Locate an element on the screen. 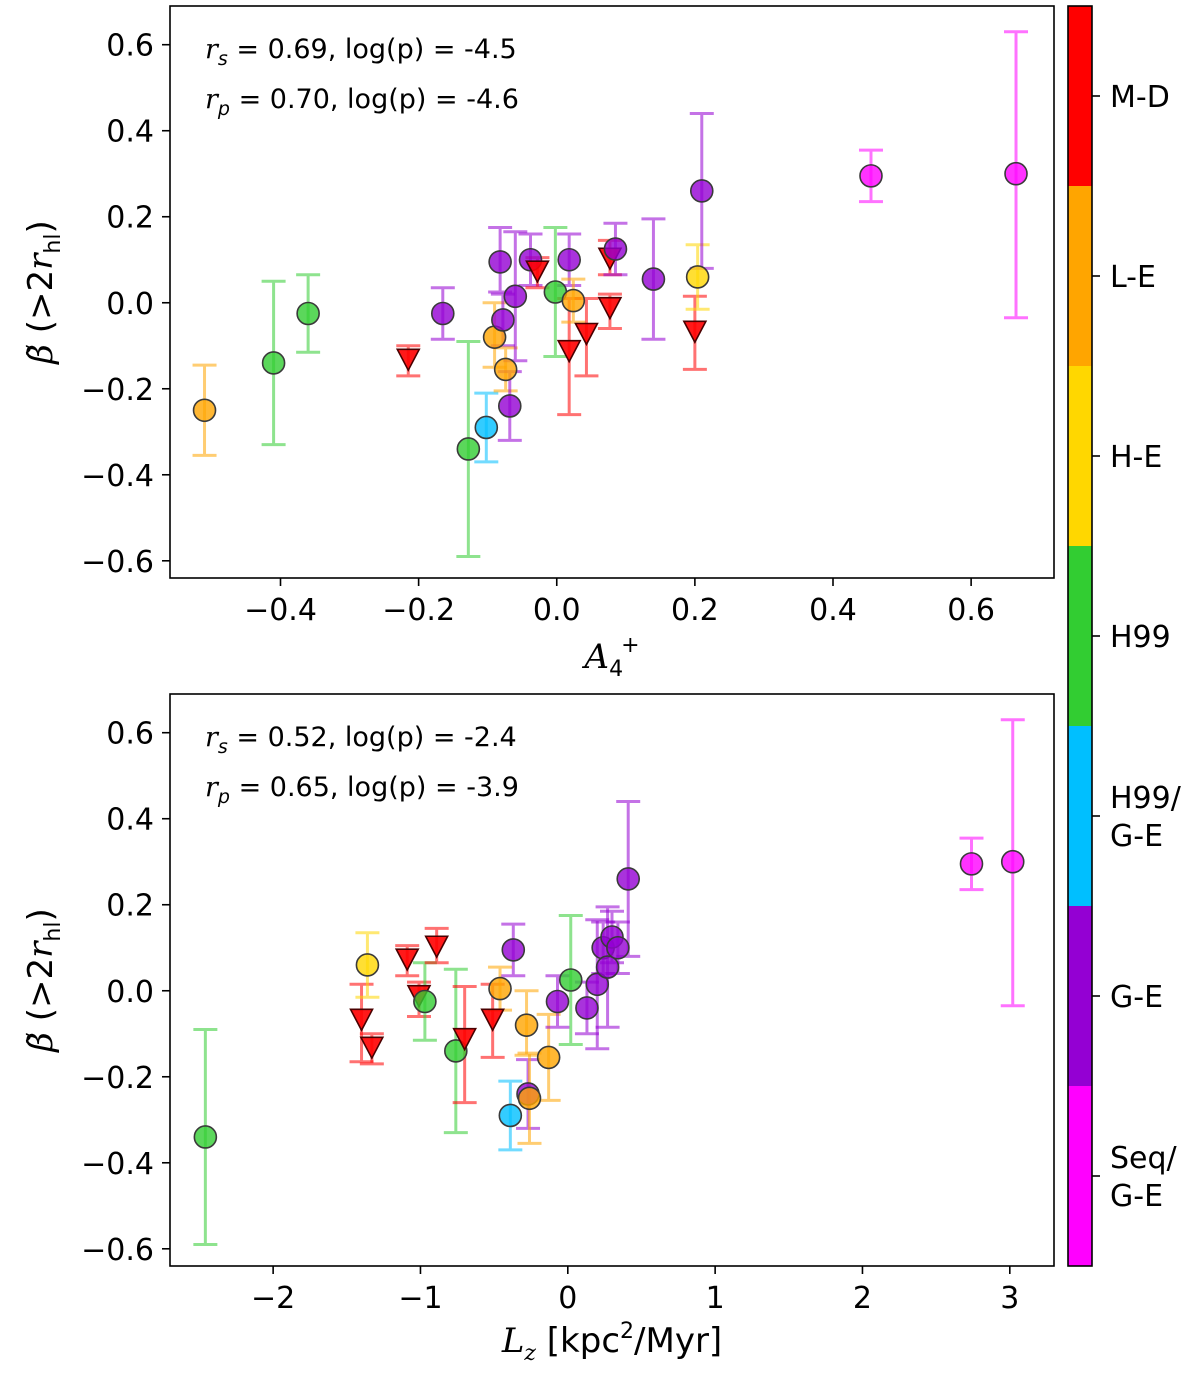 The image size is (1200, 1380). annotation-subscript: s is located at coordinates (223, 747).